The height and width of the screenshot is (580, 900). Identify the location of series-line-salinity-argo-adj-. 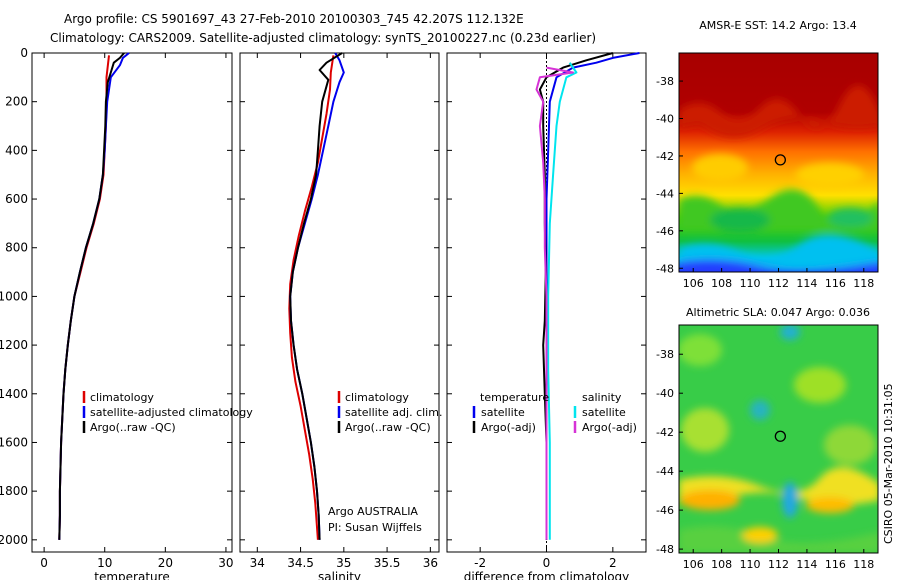
(554, 303).